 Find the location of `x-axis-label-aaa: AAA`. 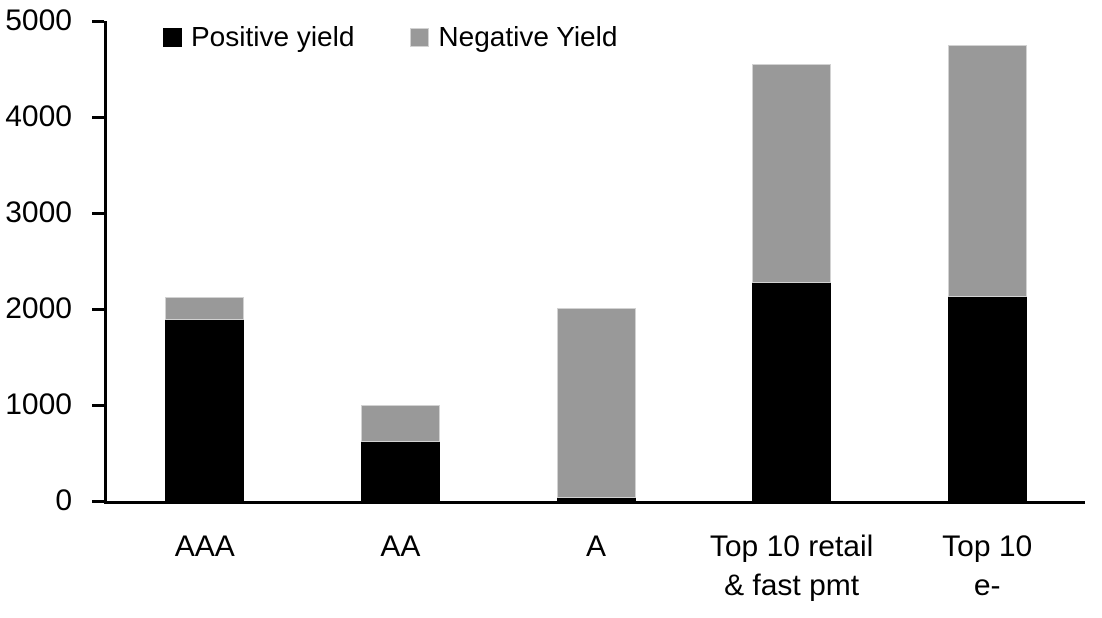

x-axis-label-aaa: AAA is located at coordinates (204, 546).